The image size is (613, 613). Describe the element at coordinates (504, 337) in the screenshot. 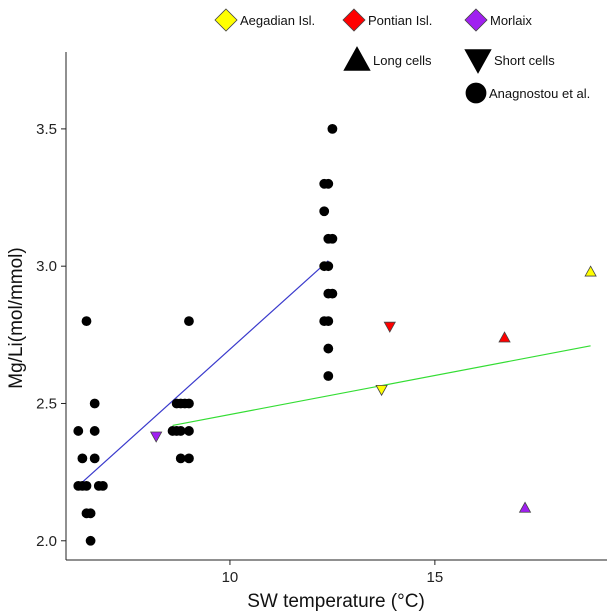

I see `scatter-point-pontian-isl-long-cells` at that location.